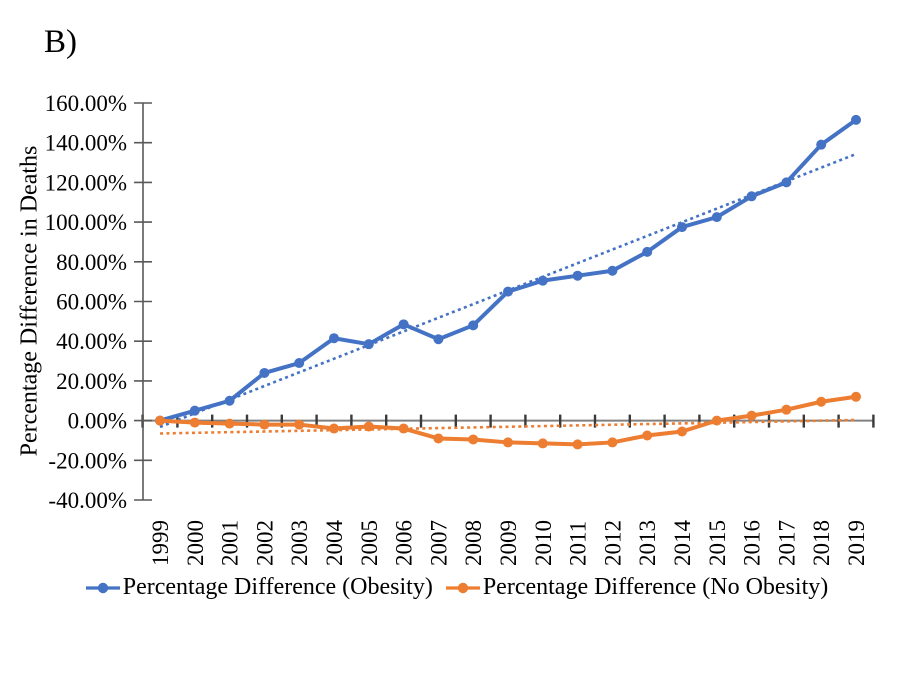 The width and height of the screenshot is (913, 696). Describe the element at coordinates (230, 543) in the screenshot. I see `x-tick-label: 2001` at that location.